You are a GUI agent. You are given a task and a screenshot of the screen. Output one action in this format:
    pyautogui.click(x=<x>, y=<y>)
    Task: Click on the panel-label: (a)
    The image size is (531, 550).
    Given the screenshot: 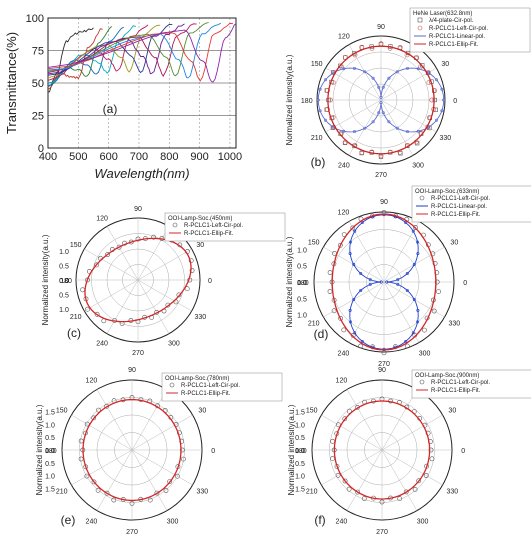 What is the action you would take?
    pyautogui.click(x=110, y=109)
    